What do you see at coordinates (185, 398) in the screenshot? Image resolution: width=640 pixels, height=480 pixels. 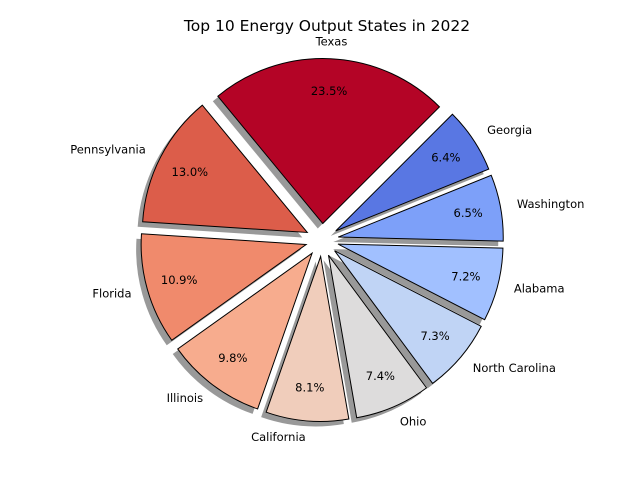 I see `label-illinois: Illinois` at bounding box center [185, 398].